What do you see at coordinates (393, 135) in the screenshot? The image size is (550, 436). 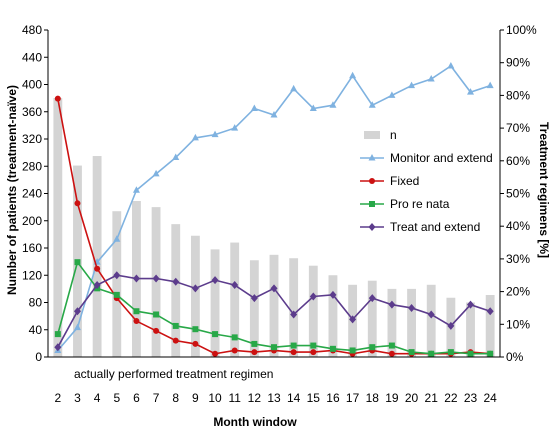 I see `legend-label: n` at bounding box center [393, 135].